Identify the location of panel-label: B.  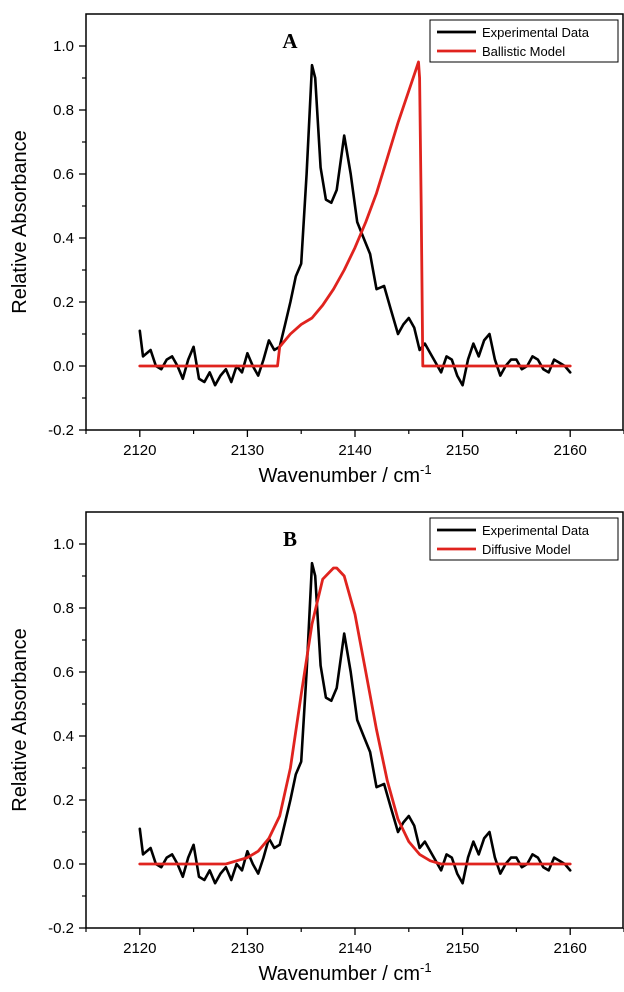
(290, 539).